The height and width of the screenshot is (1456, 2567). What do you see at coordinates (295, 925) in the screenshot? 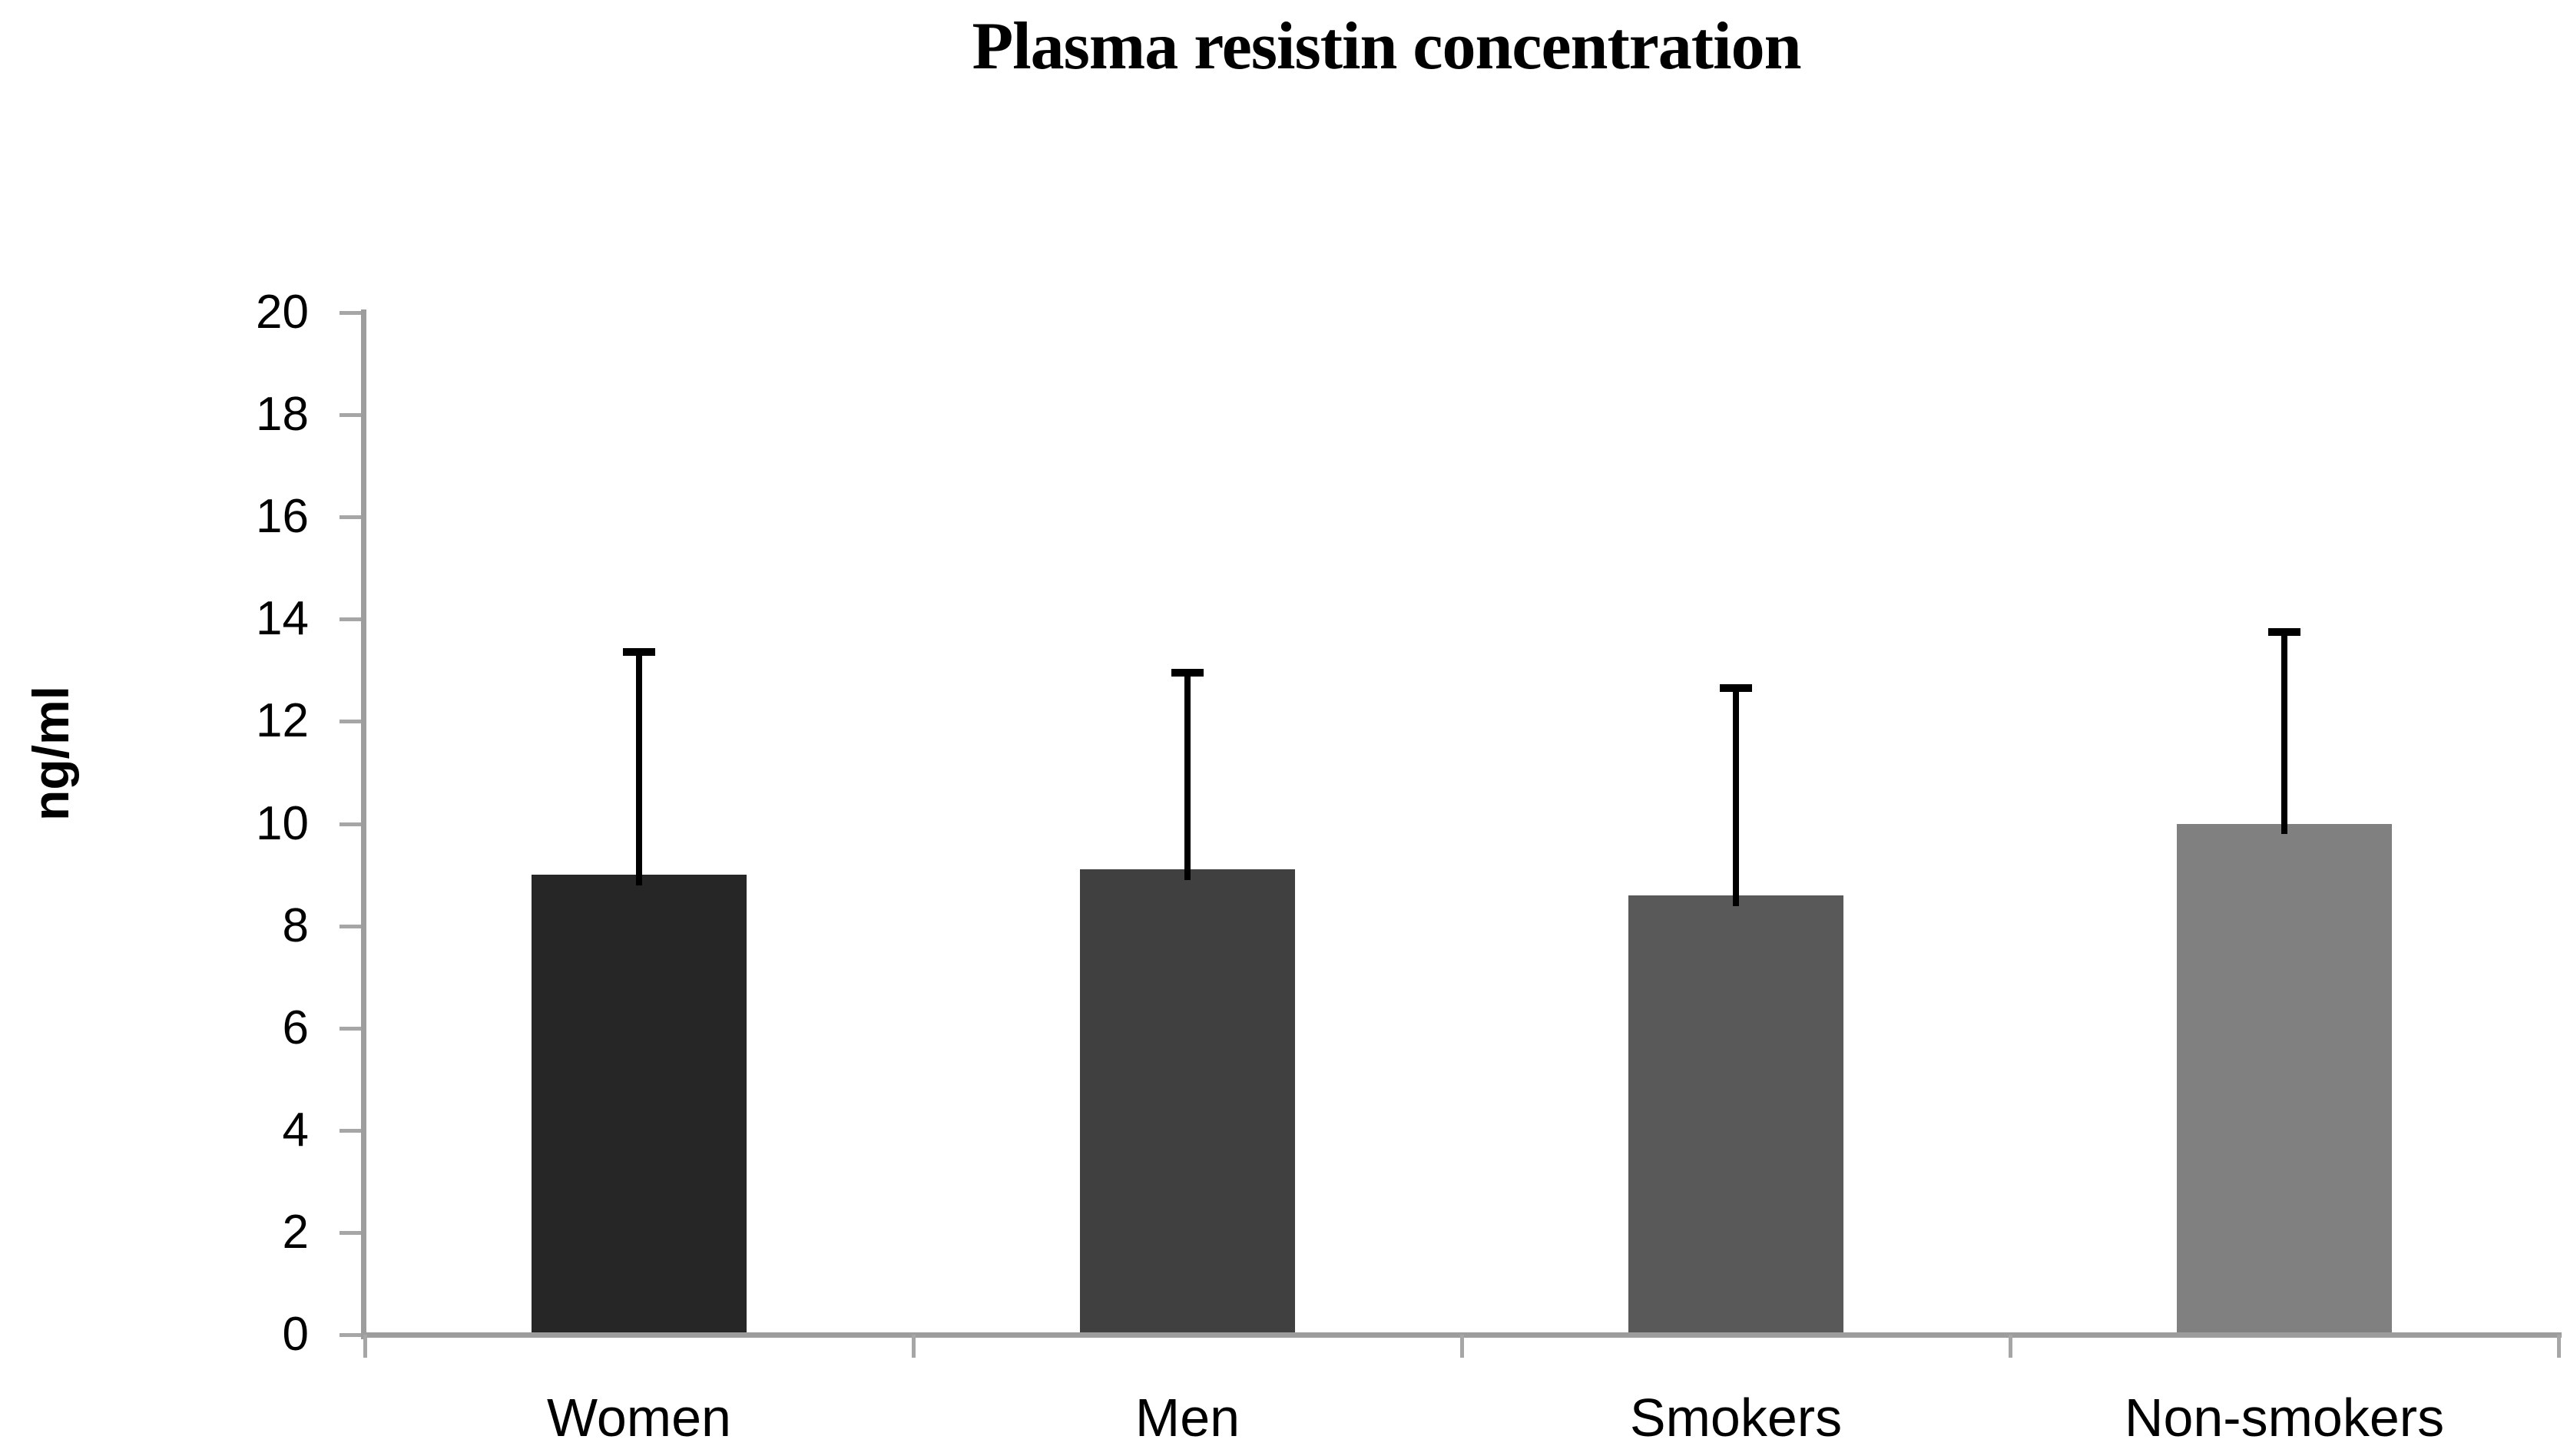
I see `y-tick-label: 8` at bounding box center [295, 925].